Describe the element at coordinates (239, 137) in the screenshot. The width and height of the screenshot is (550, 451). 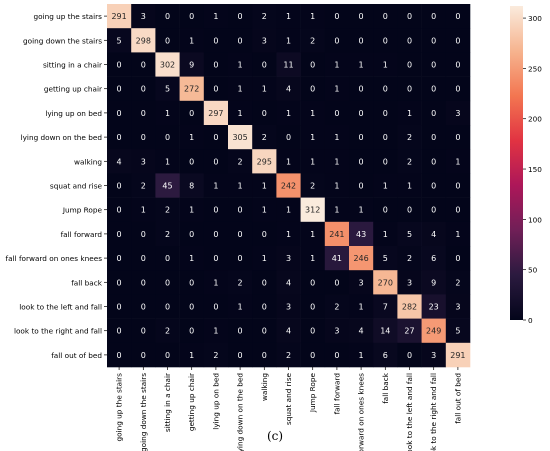
I see `cell-value-label: 305` at that location.